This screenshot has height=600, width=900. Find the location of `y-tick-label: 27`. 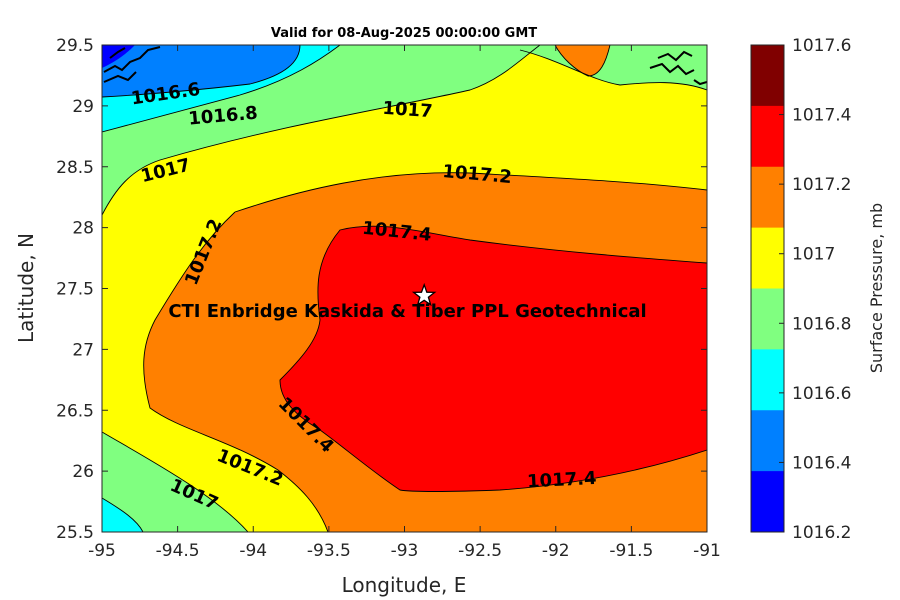

y-tick-label: 27 is located at coordinates (83, 350).